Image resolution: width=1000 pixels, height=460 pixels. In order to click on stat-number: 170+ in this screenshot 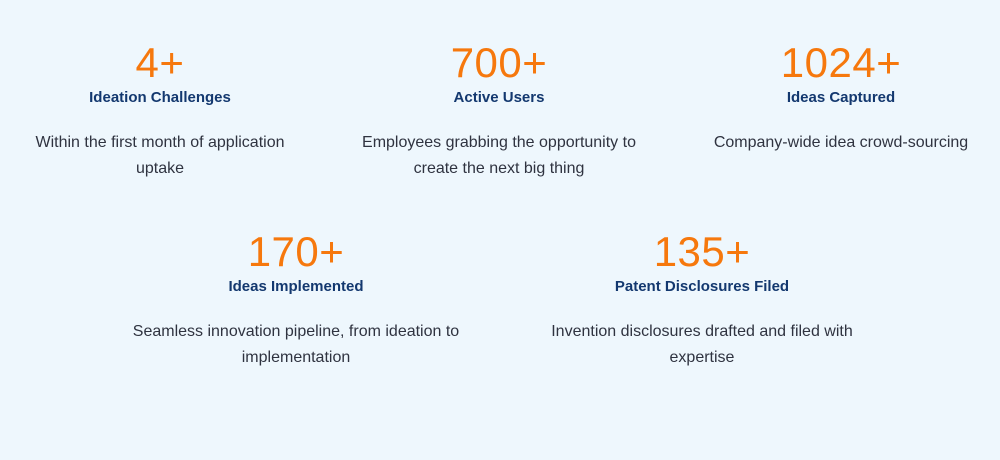, I will do `click(296, 251)`.